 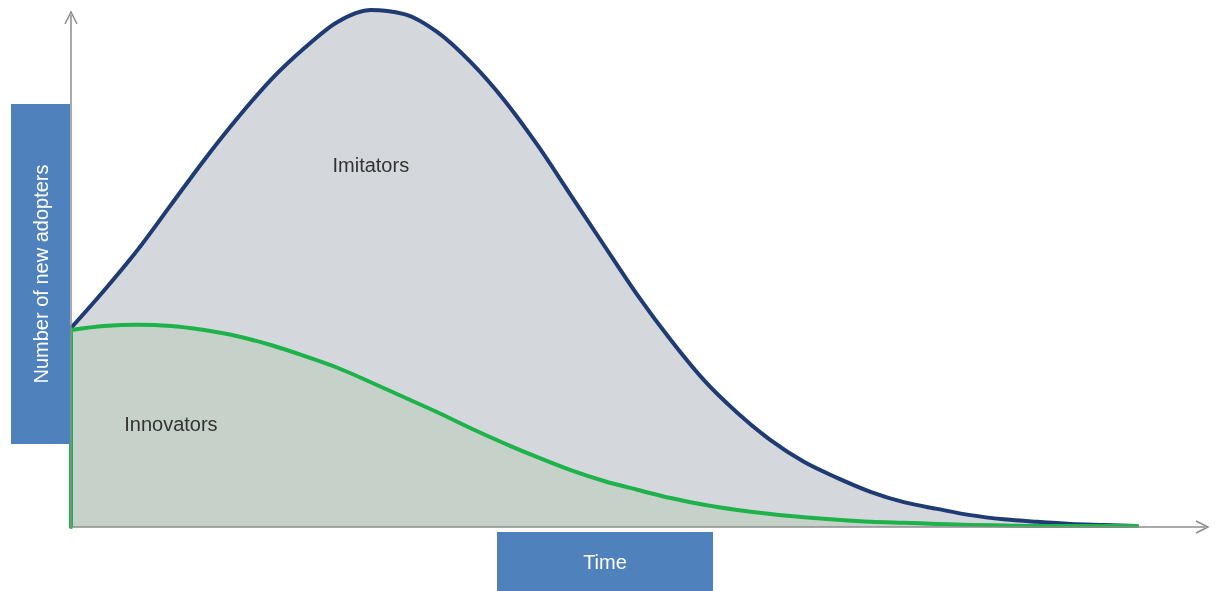 I want to click on series-label: Imitators, so click(x=371, y=165).